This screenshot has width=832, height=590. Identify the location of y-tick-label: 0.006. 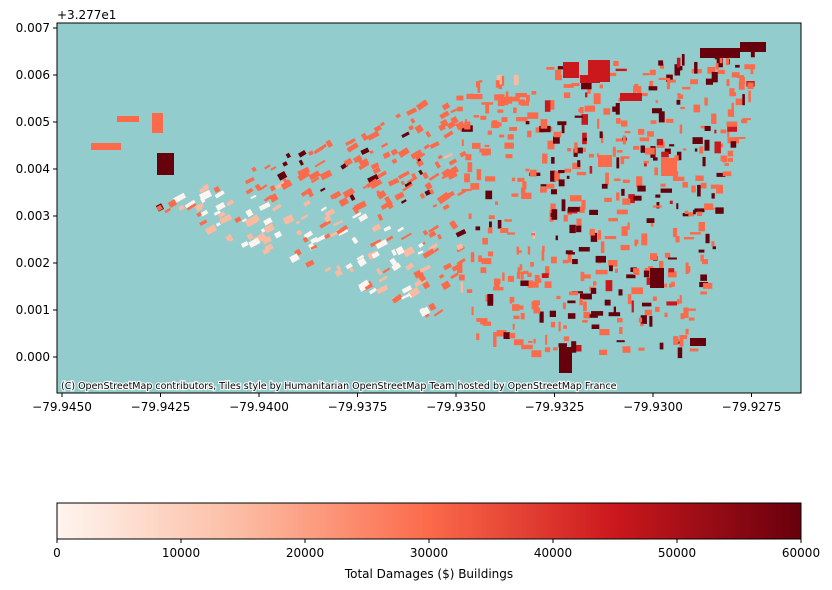
(33, 75).